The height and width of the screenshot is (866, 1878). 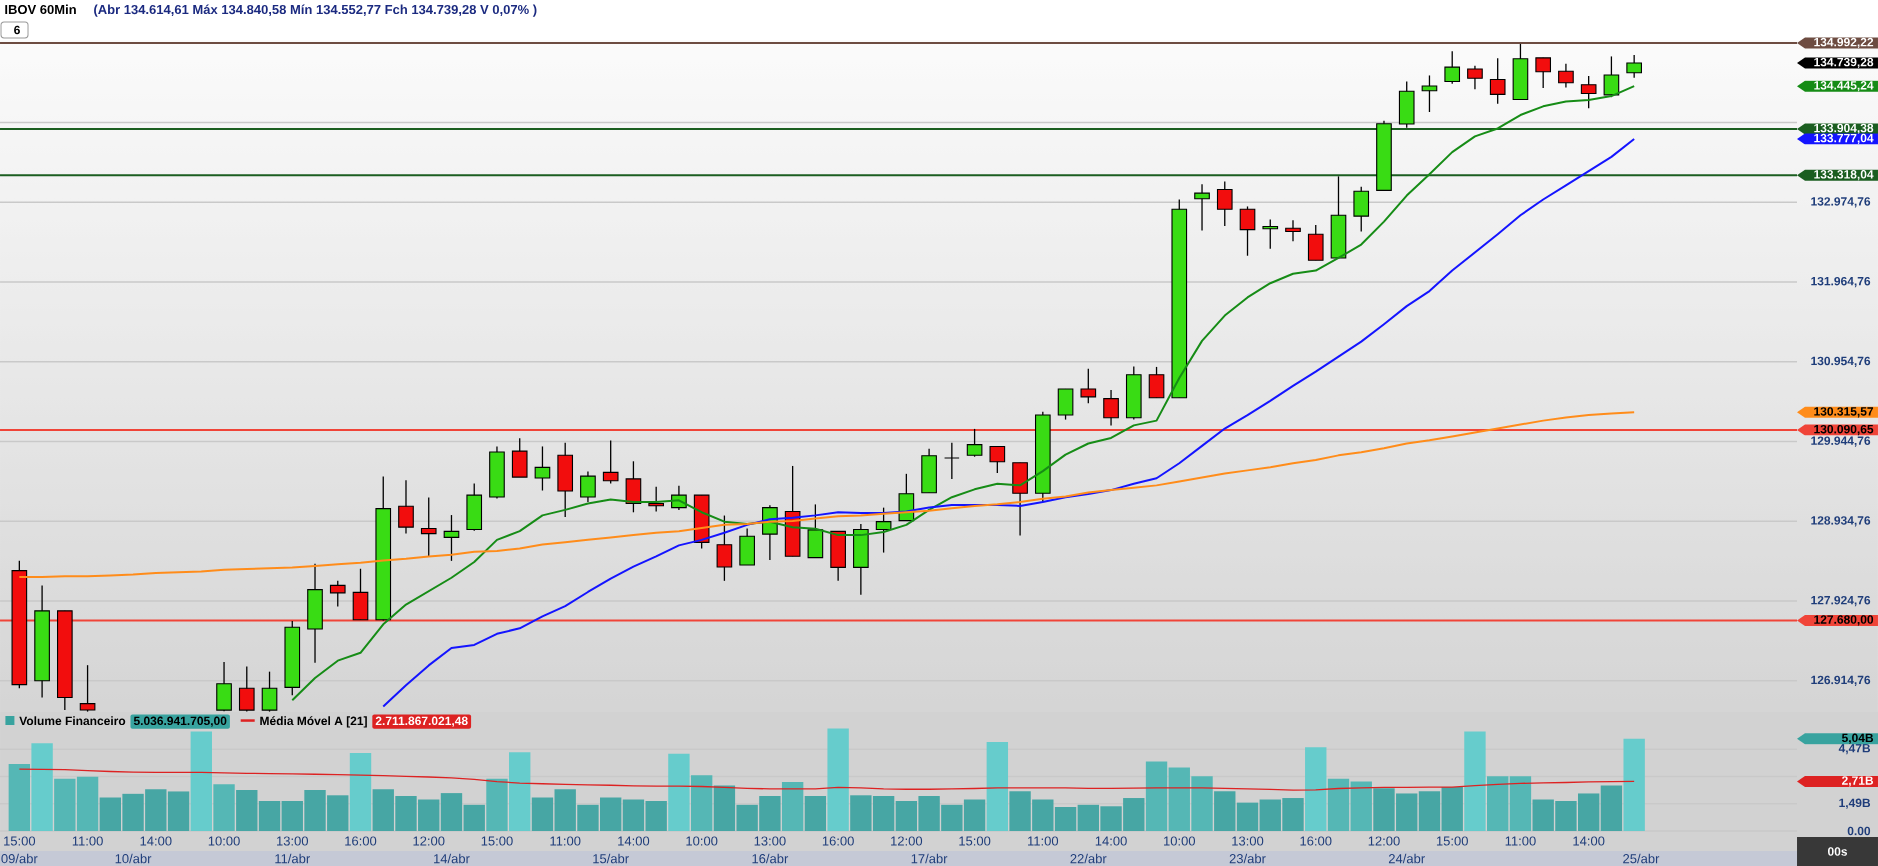 What do you see at coordinates (1841, 680) in the screenshot?
I see `y-tick-label: 126.914,76` at bounding box center [1841, 680].